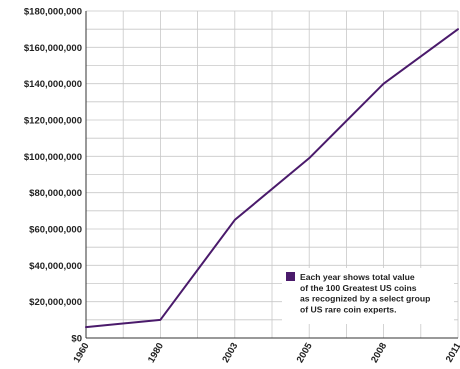 This screenshot has width=460, height=369. What do you see at coordinates (358, 288) in the screenshot?
I see `legend-line: of the 100 Greatest US coins` at bounding box center [358, 288].